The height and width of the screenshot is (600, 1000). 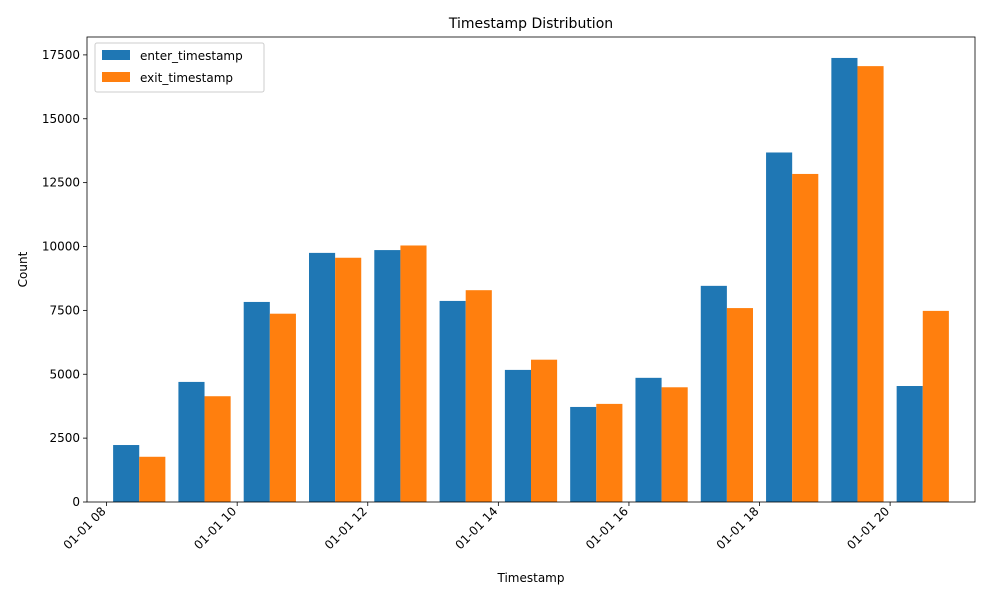 What do you see at coordinates (23, 269) in the screenshot?
I see `y-axis-label: Count` at bounding box center [23, 269].